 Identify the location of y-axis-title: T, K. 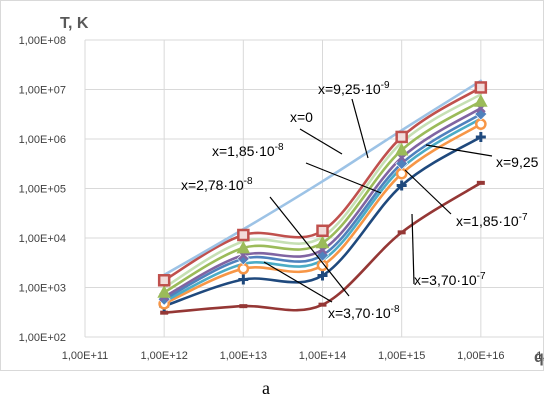
(74, 23).